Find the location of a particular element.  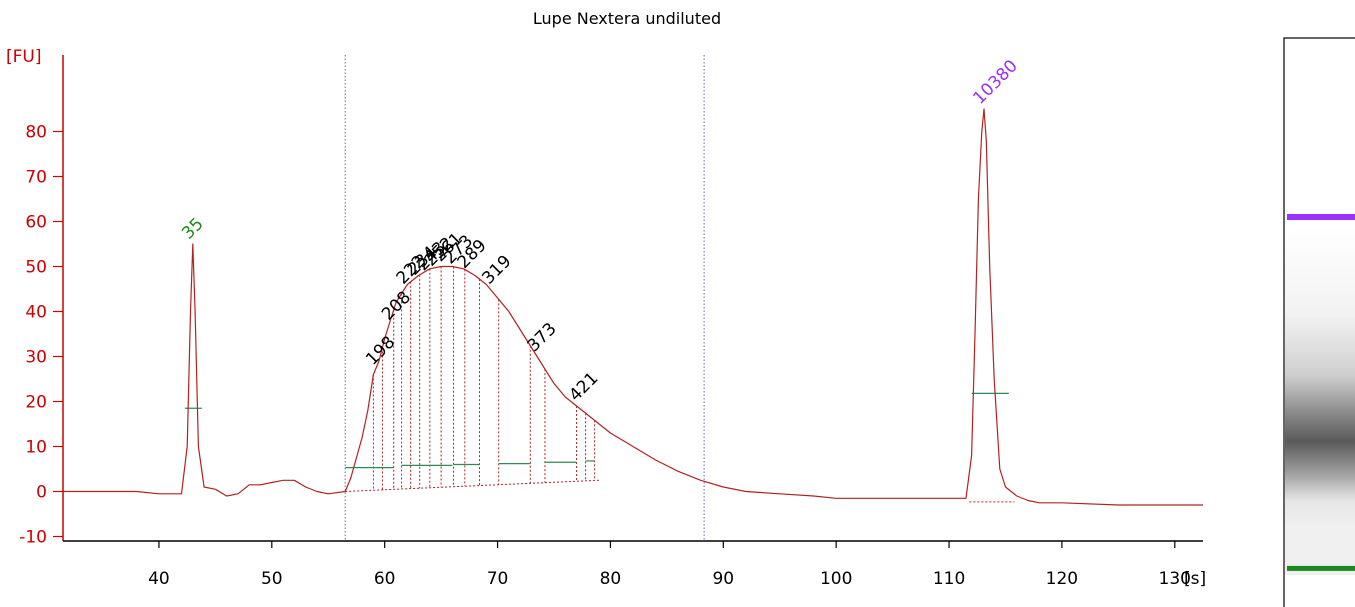

x-tick-label: 120 is located at coordinates (1062, 579).